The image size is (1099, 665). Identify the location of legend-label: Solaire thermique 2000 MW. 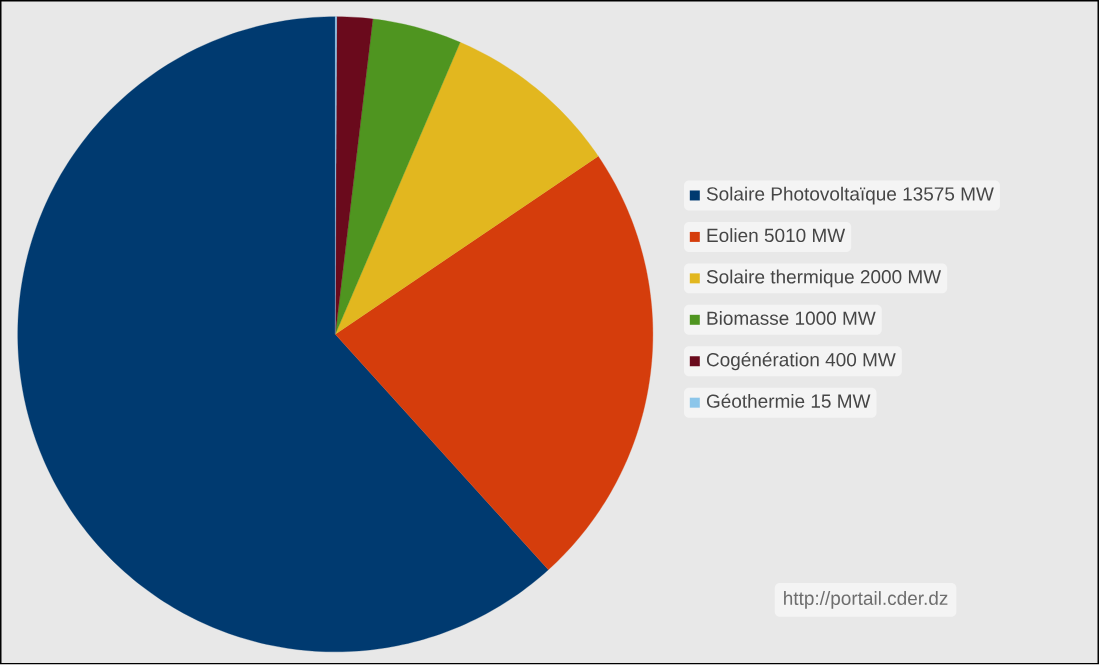
(824, 278).